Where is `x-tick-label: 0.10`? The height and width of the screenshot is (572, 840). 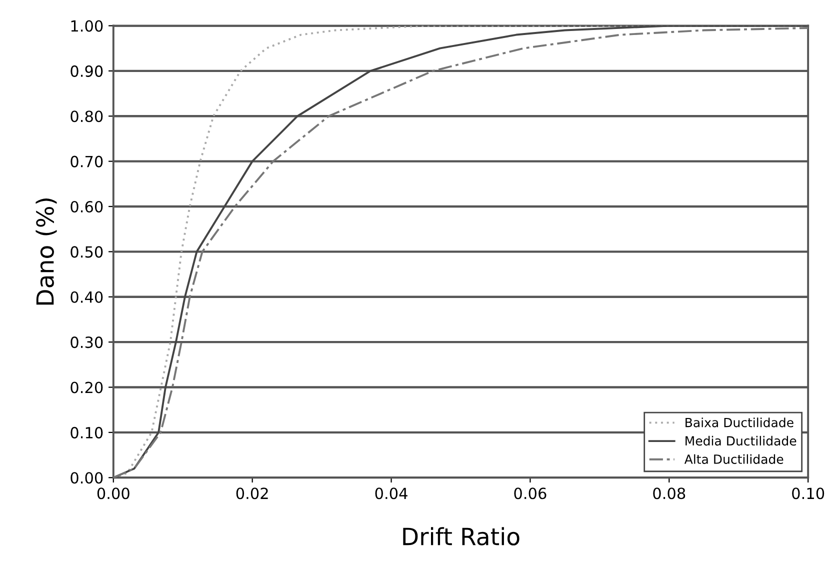 x-tick-label: 0.10 is located at coordinates (808, 494).